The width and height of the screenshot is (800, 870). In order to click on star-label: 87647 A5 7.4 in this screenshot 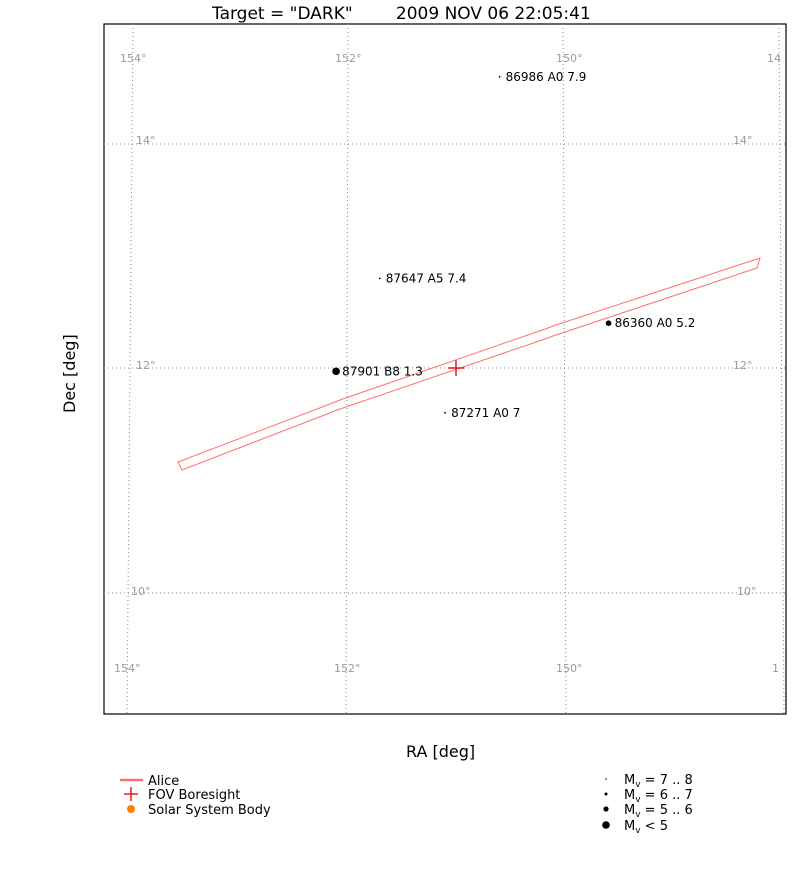, I will do `click(426, 278)`.